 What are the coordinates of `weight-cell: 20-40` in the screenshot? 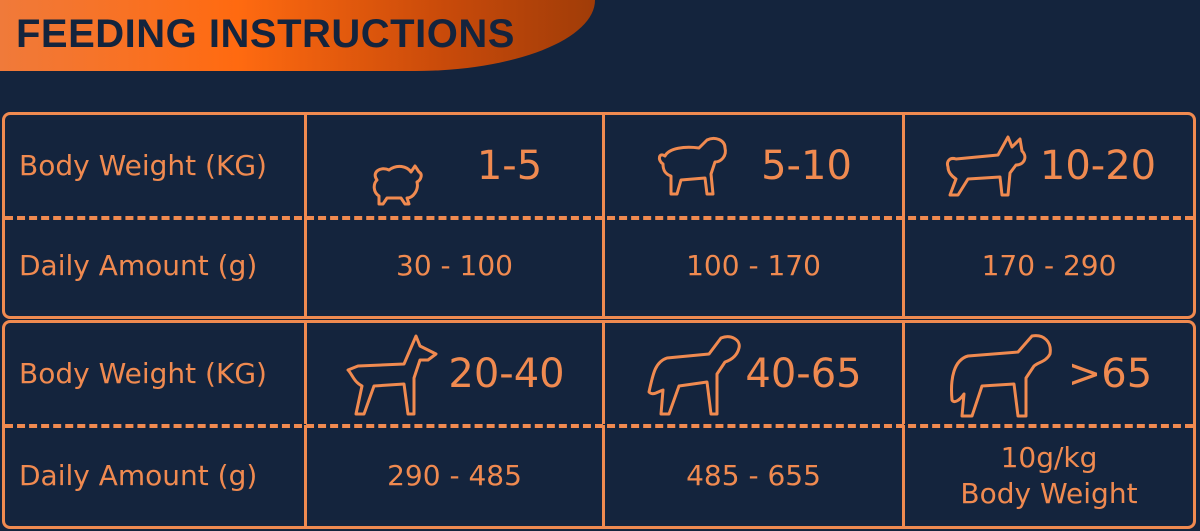 It's located at (453, 373).